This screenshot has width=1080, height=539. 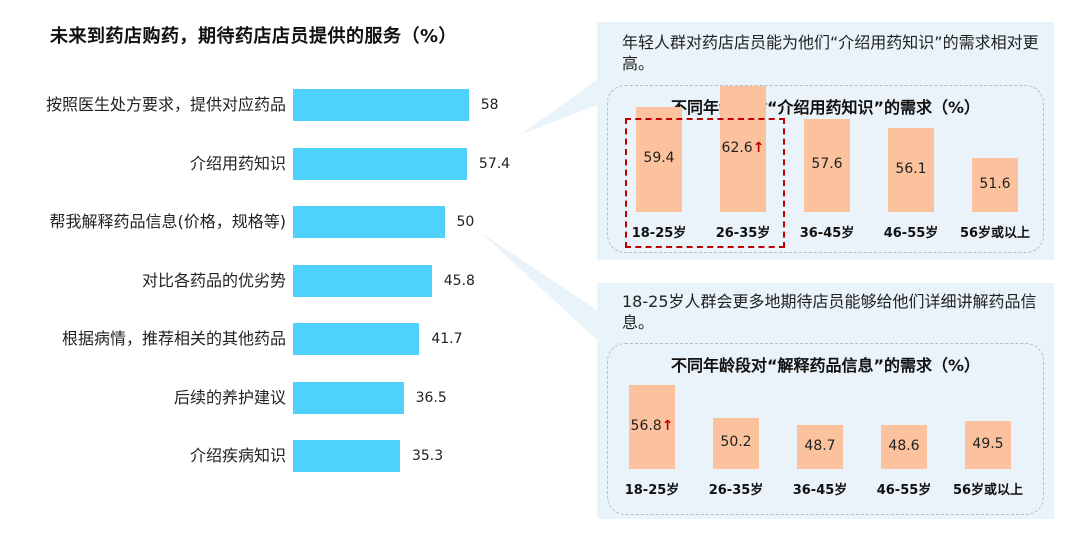 What do you see at coordinates (646, 426) in the screenshot?
I see `column-value-text: 56.8` at bounding box center [646, 426].